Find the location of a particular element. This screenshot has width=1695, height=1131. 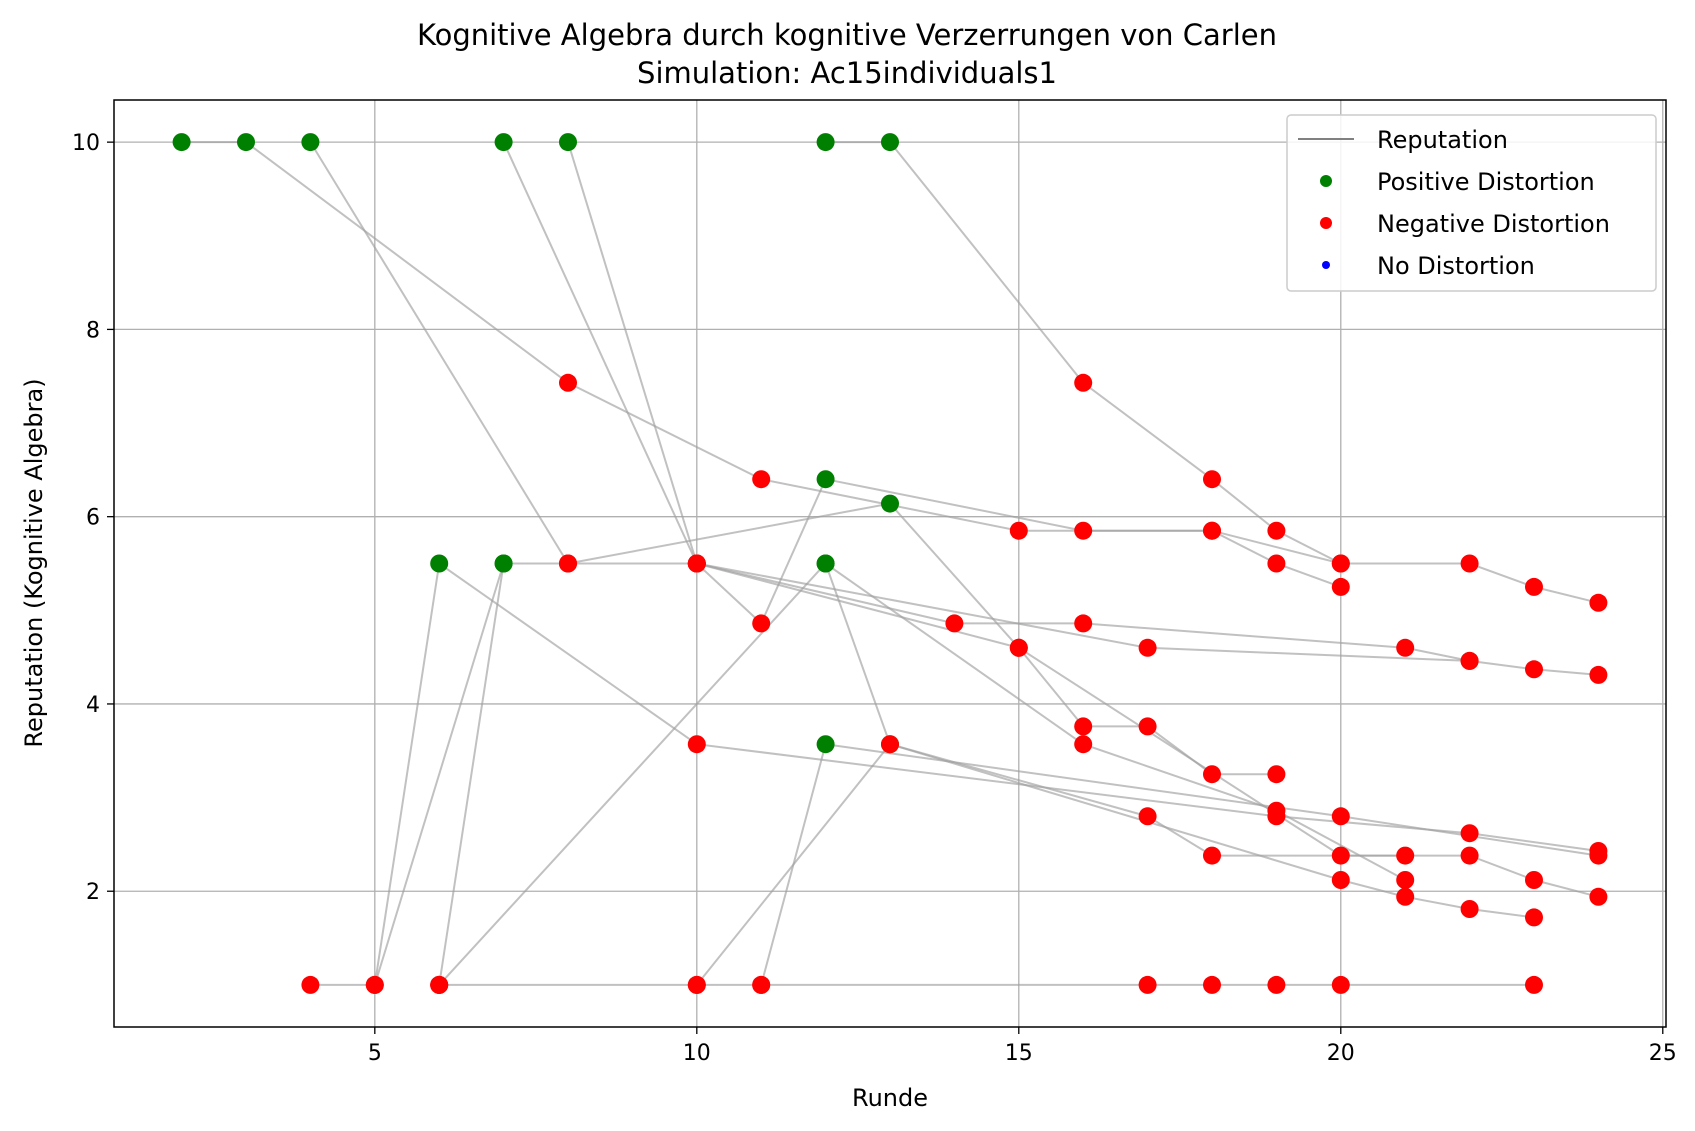

x-tick-label: 5 is located at coordinates (375, 1053).